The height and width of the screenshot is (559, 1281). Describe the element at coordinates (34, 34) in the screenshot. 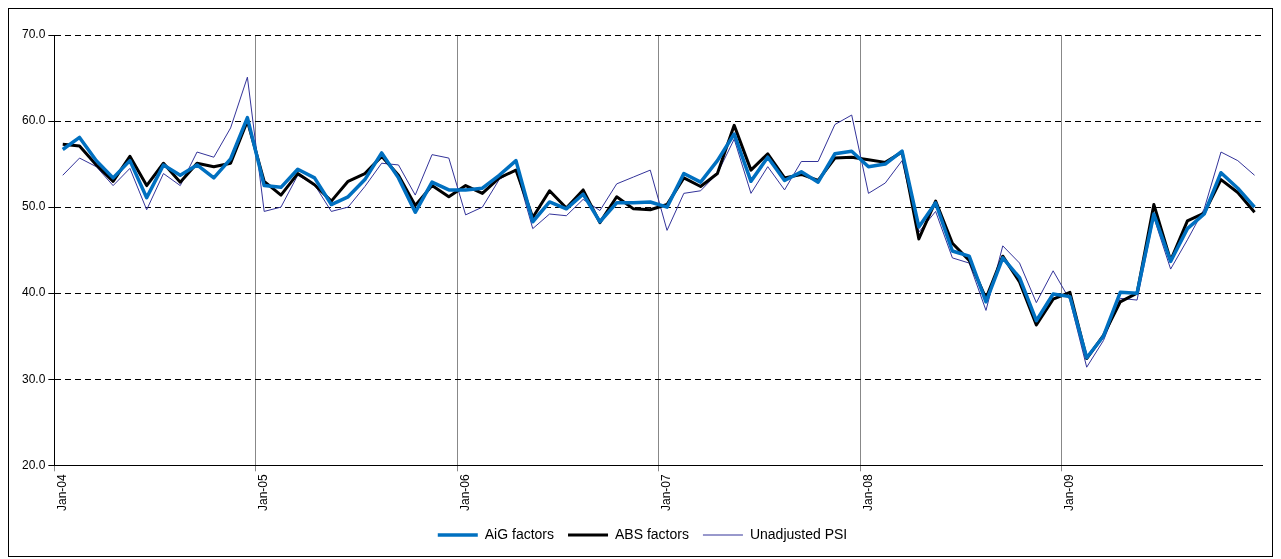

I see `y-tick-label: 70.0` at that location.